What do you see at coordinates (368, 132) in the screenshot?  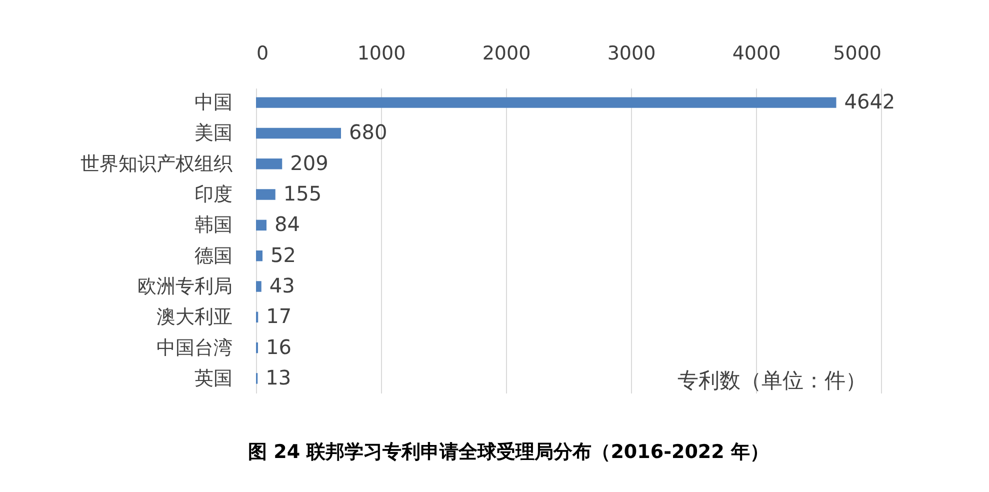 I see `data-label: 680` at bounding box center [368, 132].